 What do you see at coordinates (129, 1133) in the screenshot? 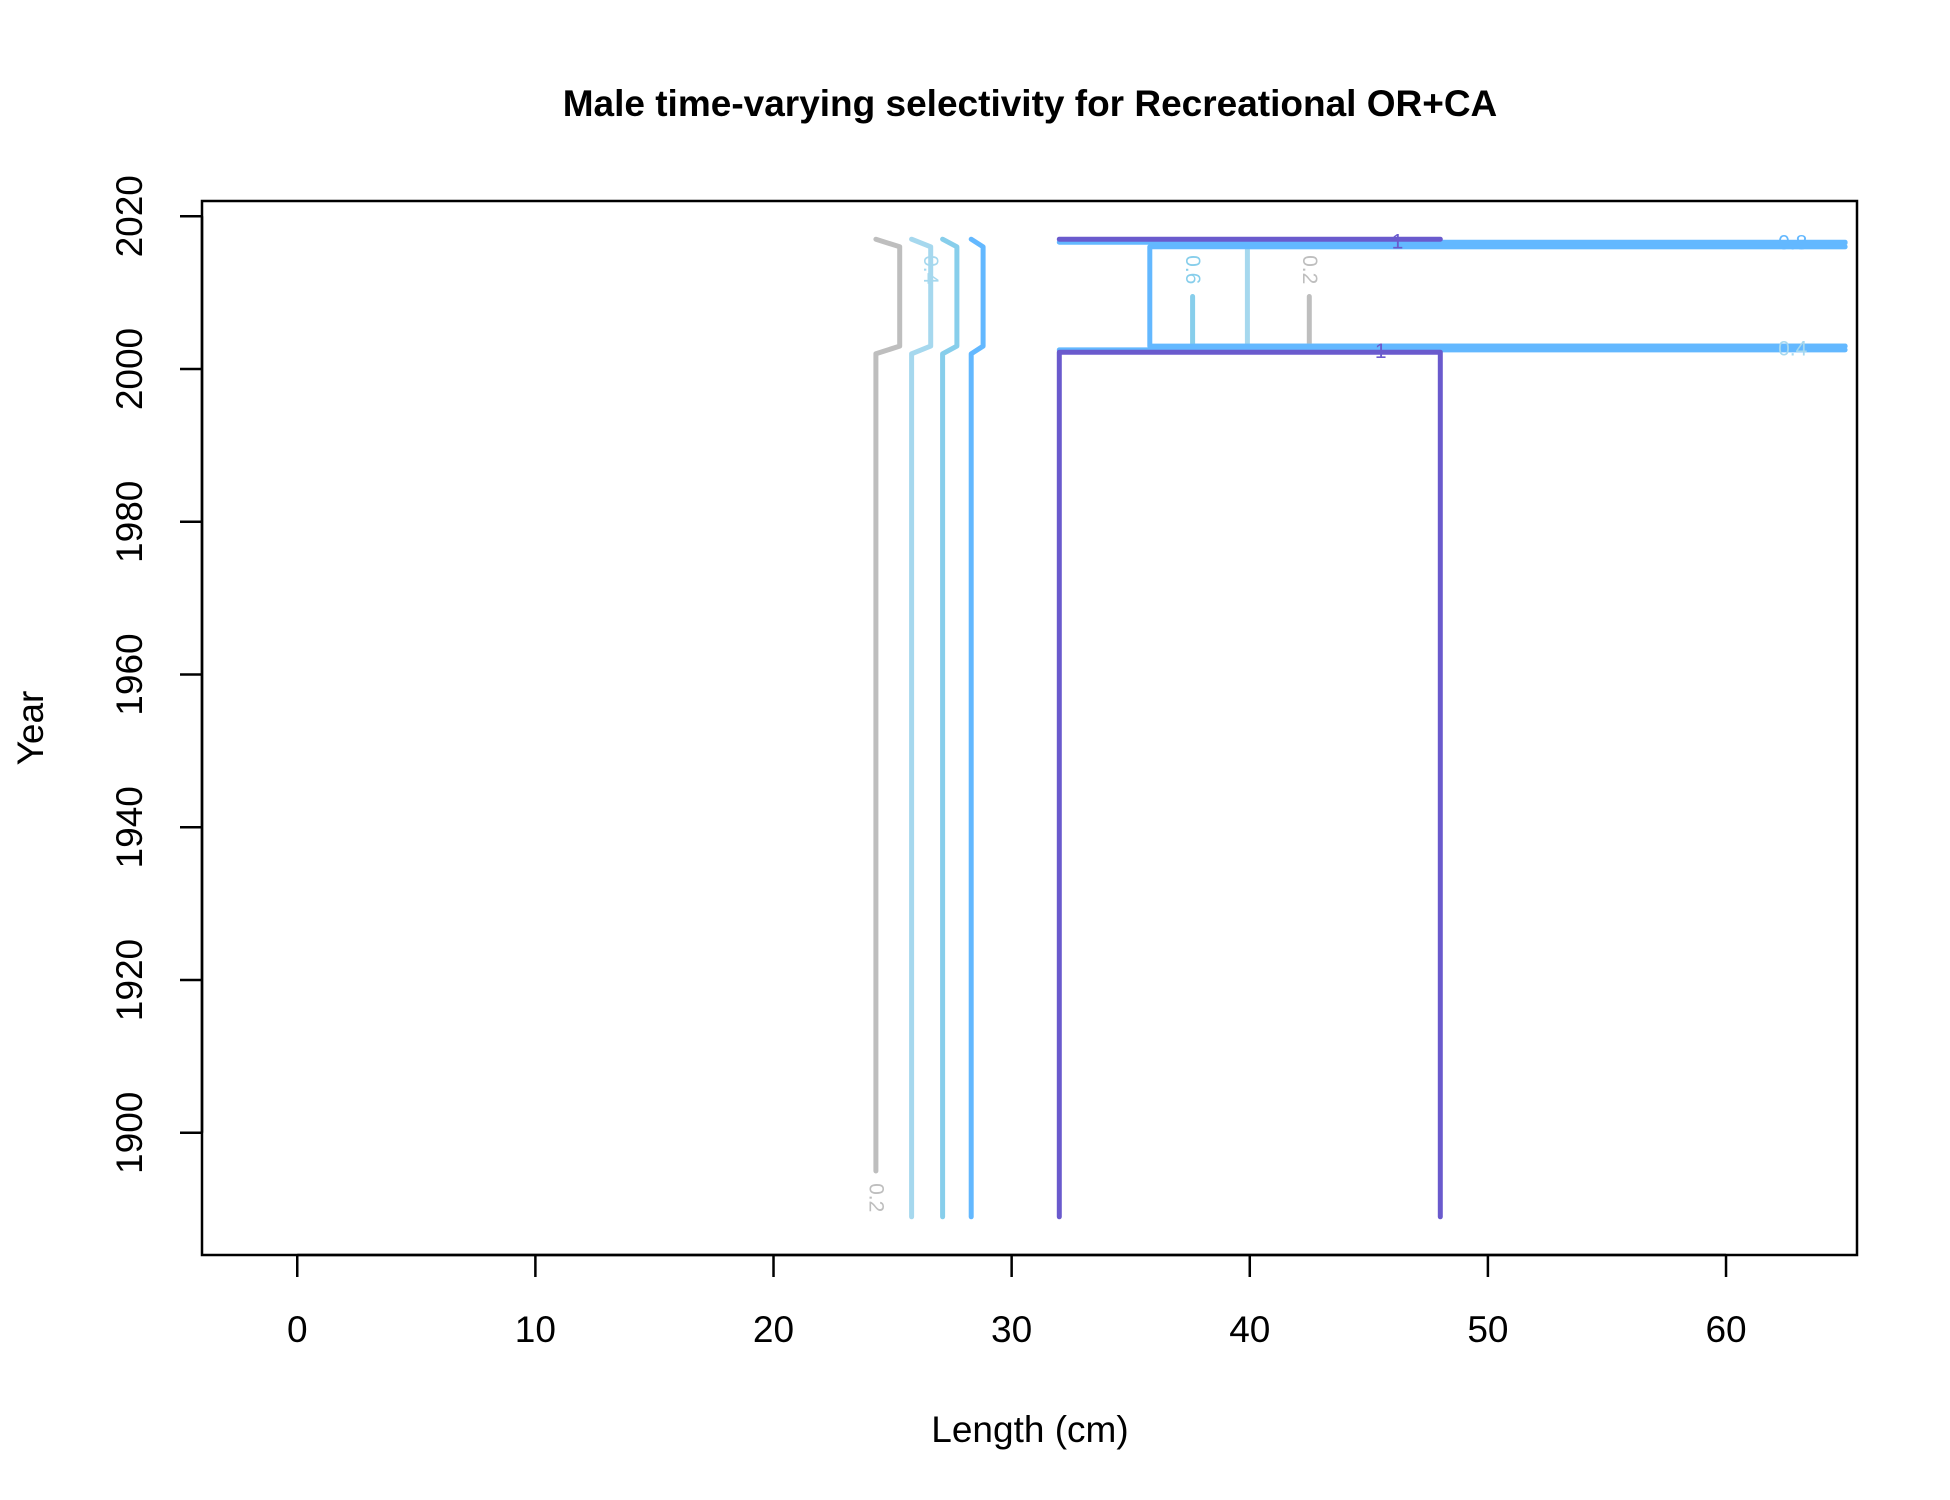
I see `y-tick-label: 1900` at bounding box center [129, 1133].